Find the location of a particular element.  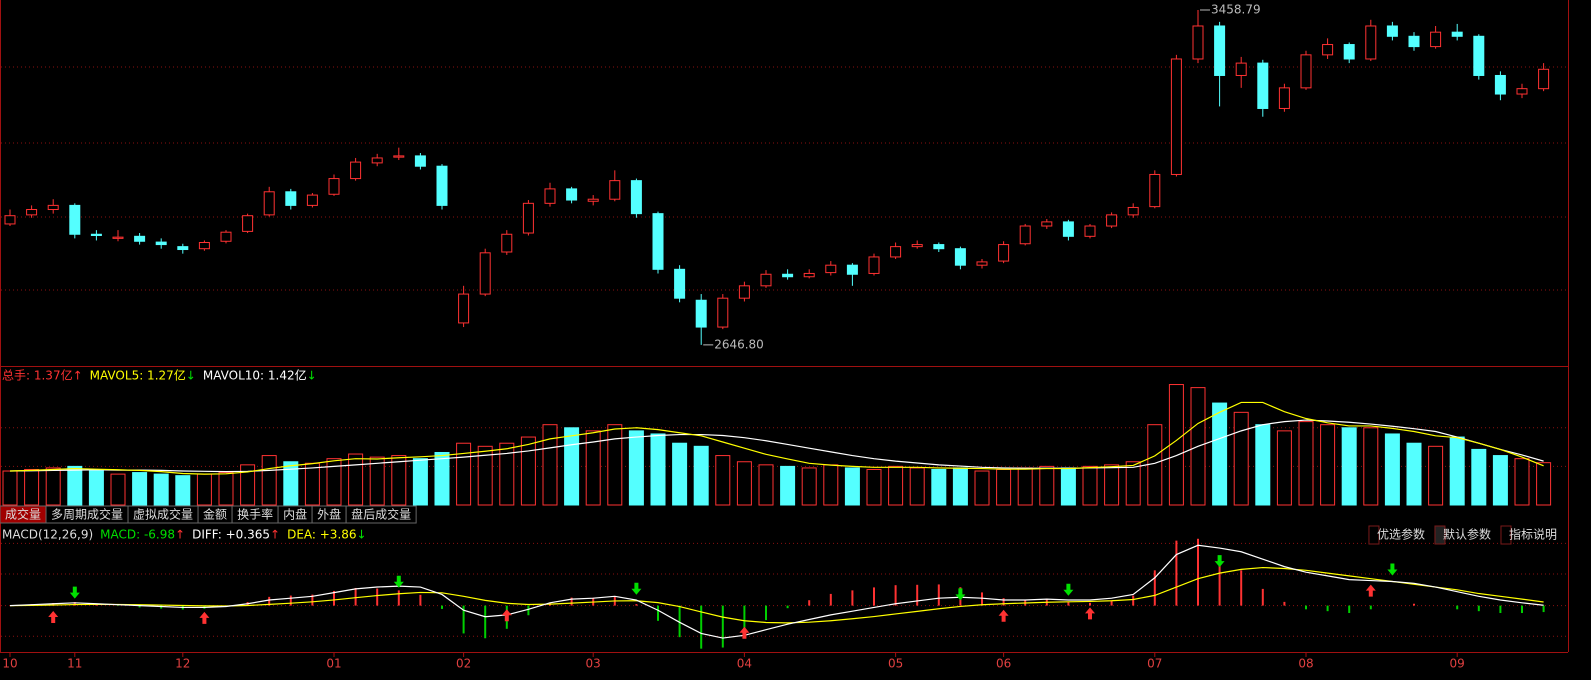

tab: 多周期成交量 is located at coordinates (87, 514).